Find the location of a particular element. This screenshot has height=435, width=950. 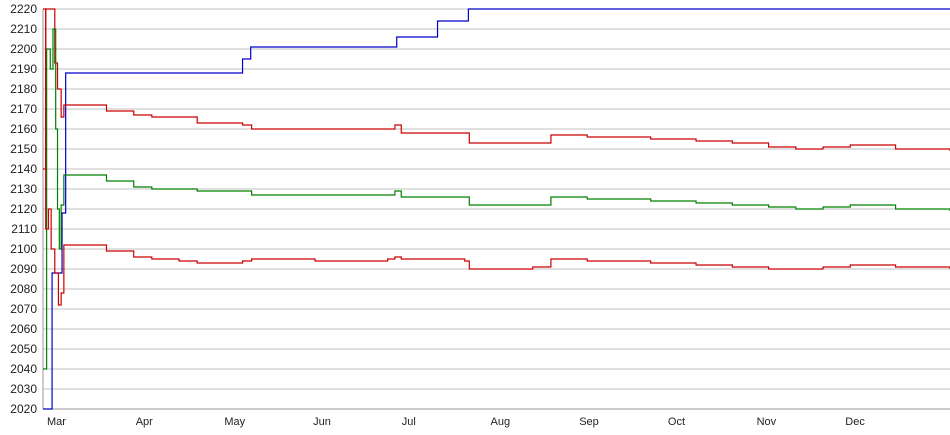

x-tick-label: Dec is located at coordinates (855, 422).